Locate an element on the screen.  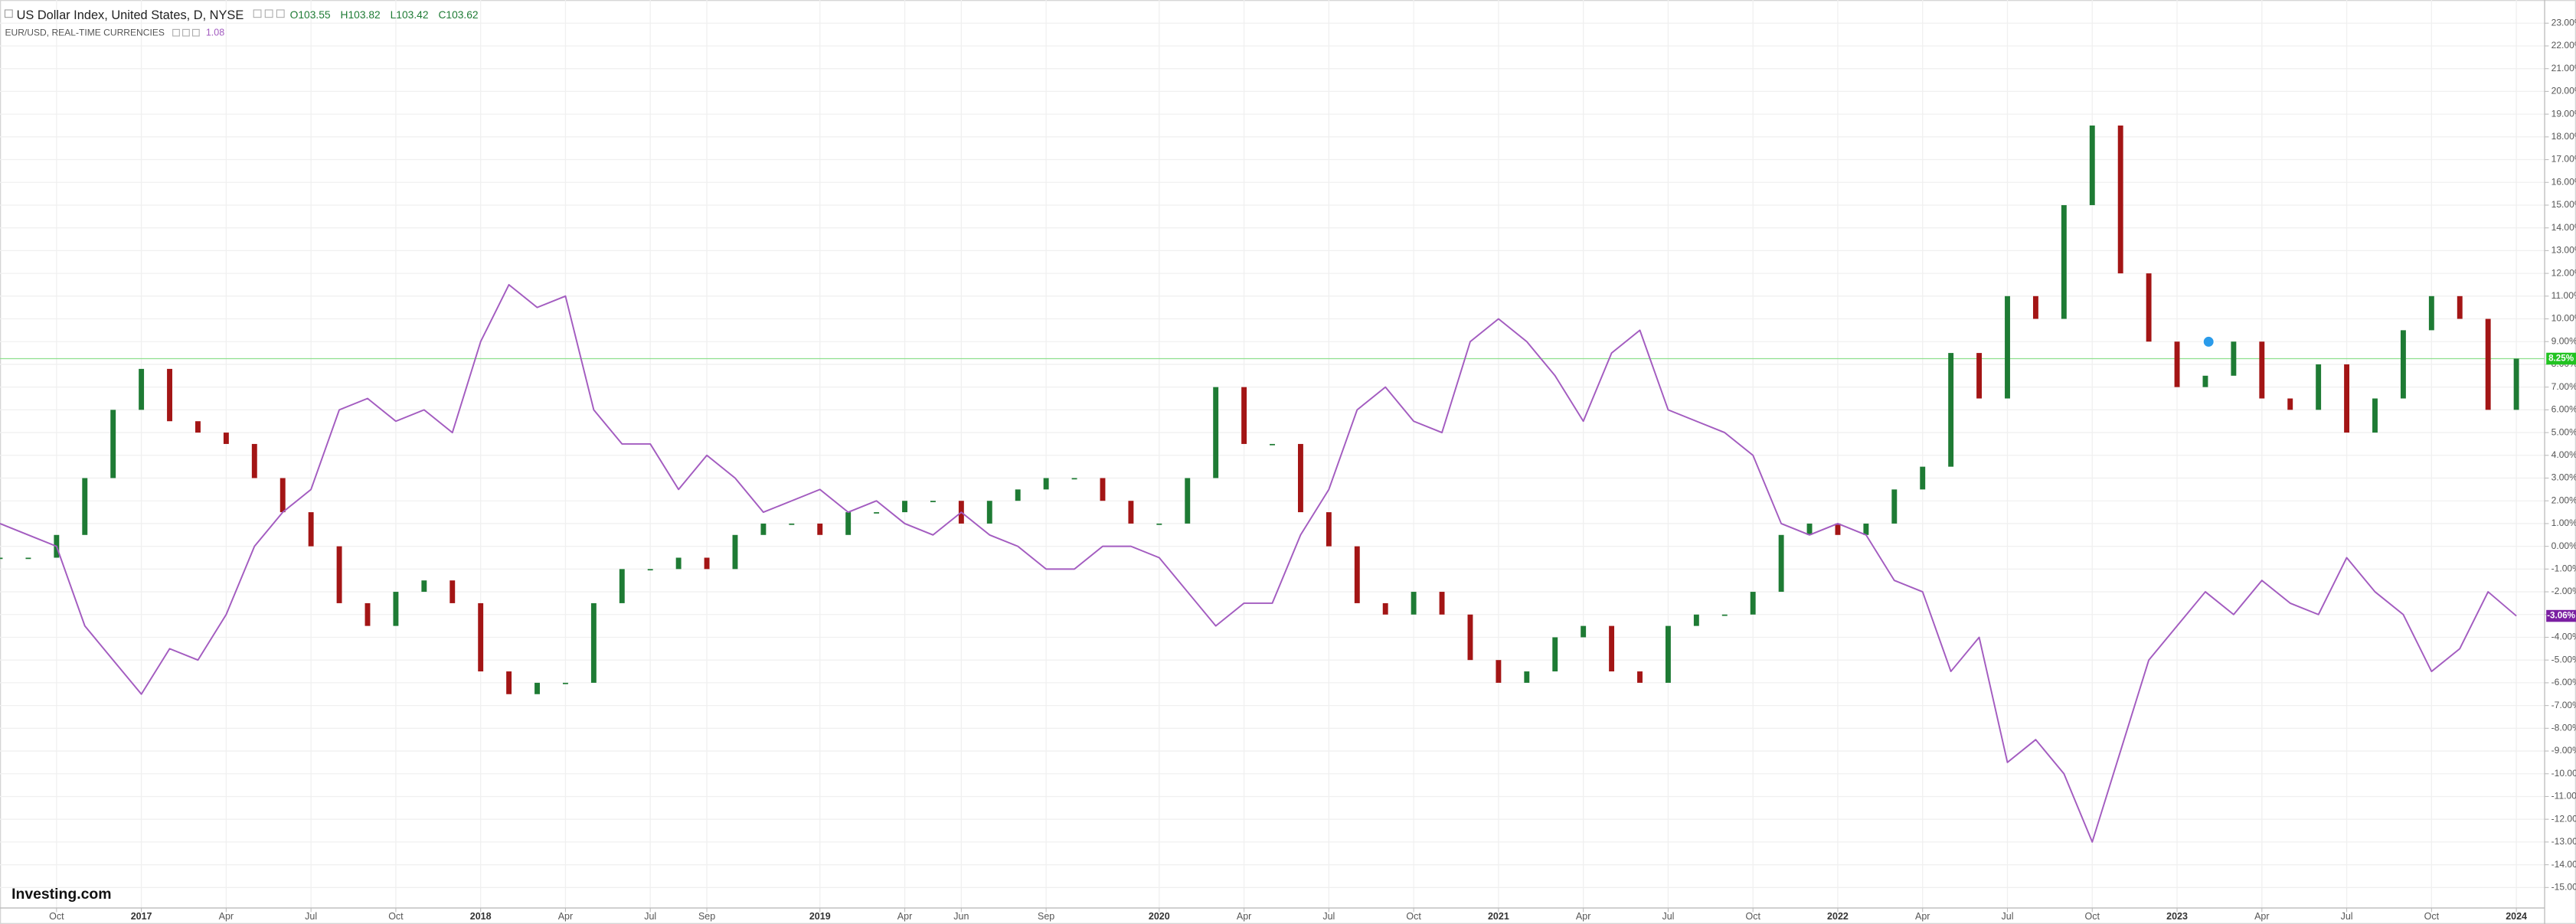
last-value-label: 8.25% is located at coordinates (2561, 359).